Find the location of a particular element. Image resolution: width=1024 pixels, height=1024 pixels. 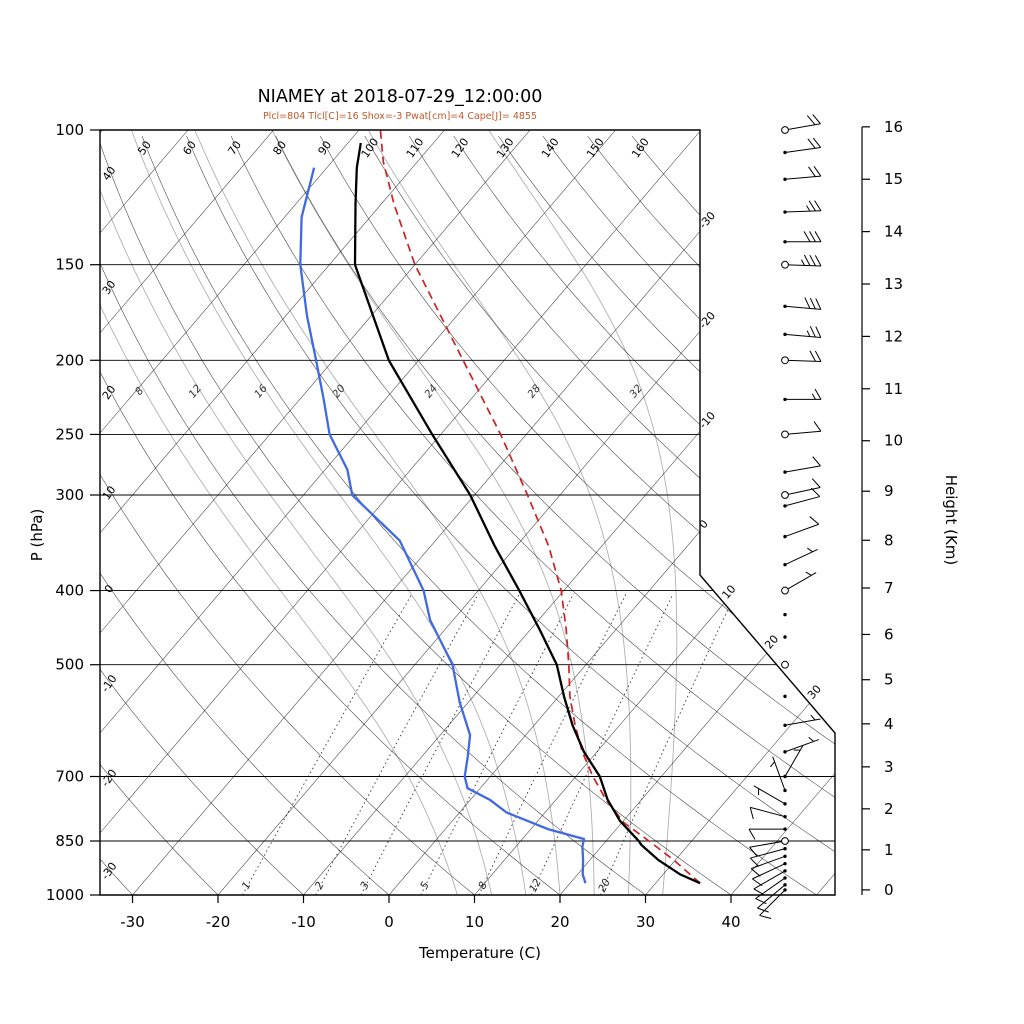

height-tick-label: 4 is located at coordinates (889, 724).